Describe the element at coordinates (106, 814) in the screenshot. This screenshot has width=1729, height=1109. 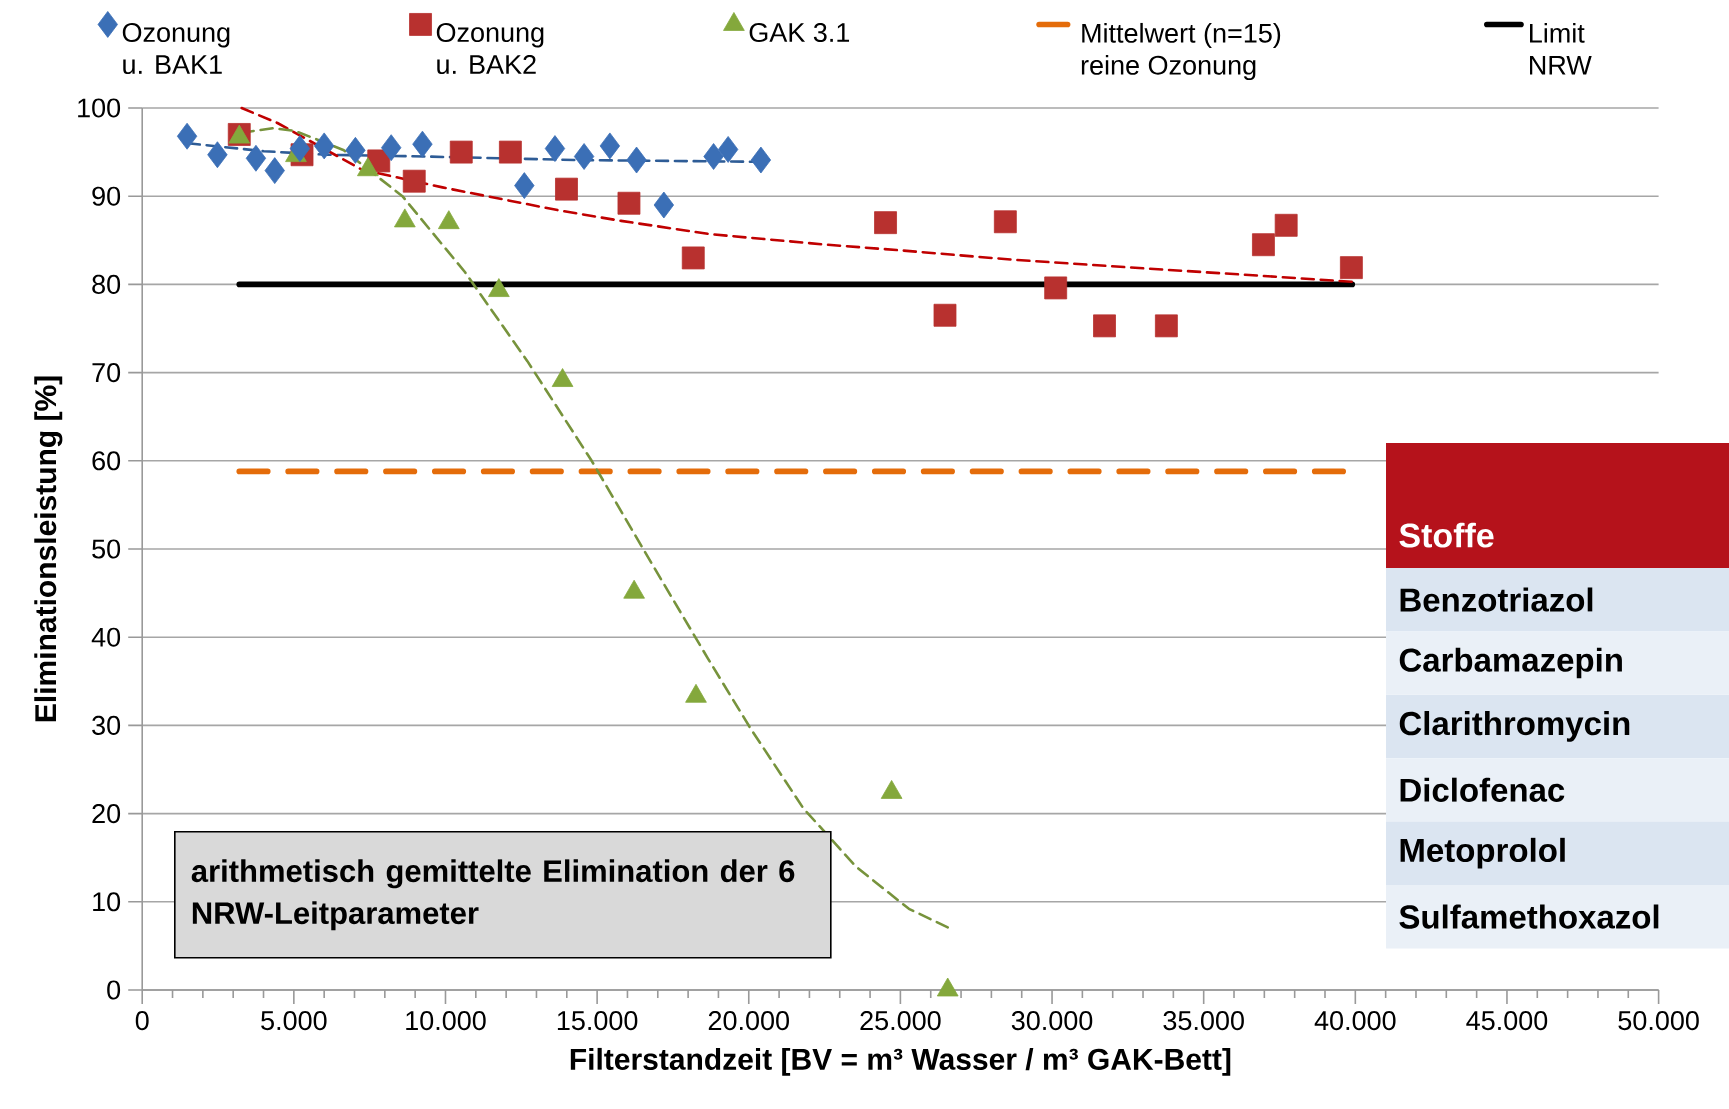
I see `y-tick-label: 20` at that location.